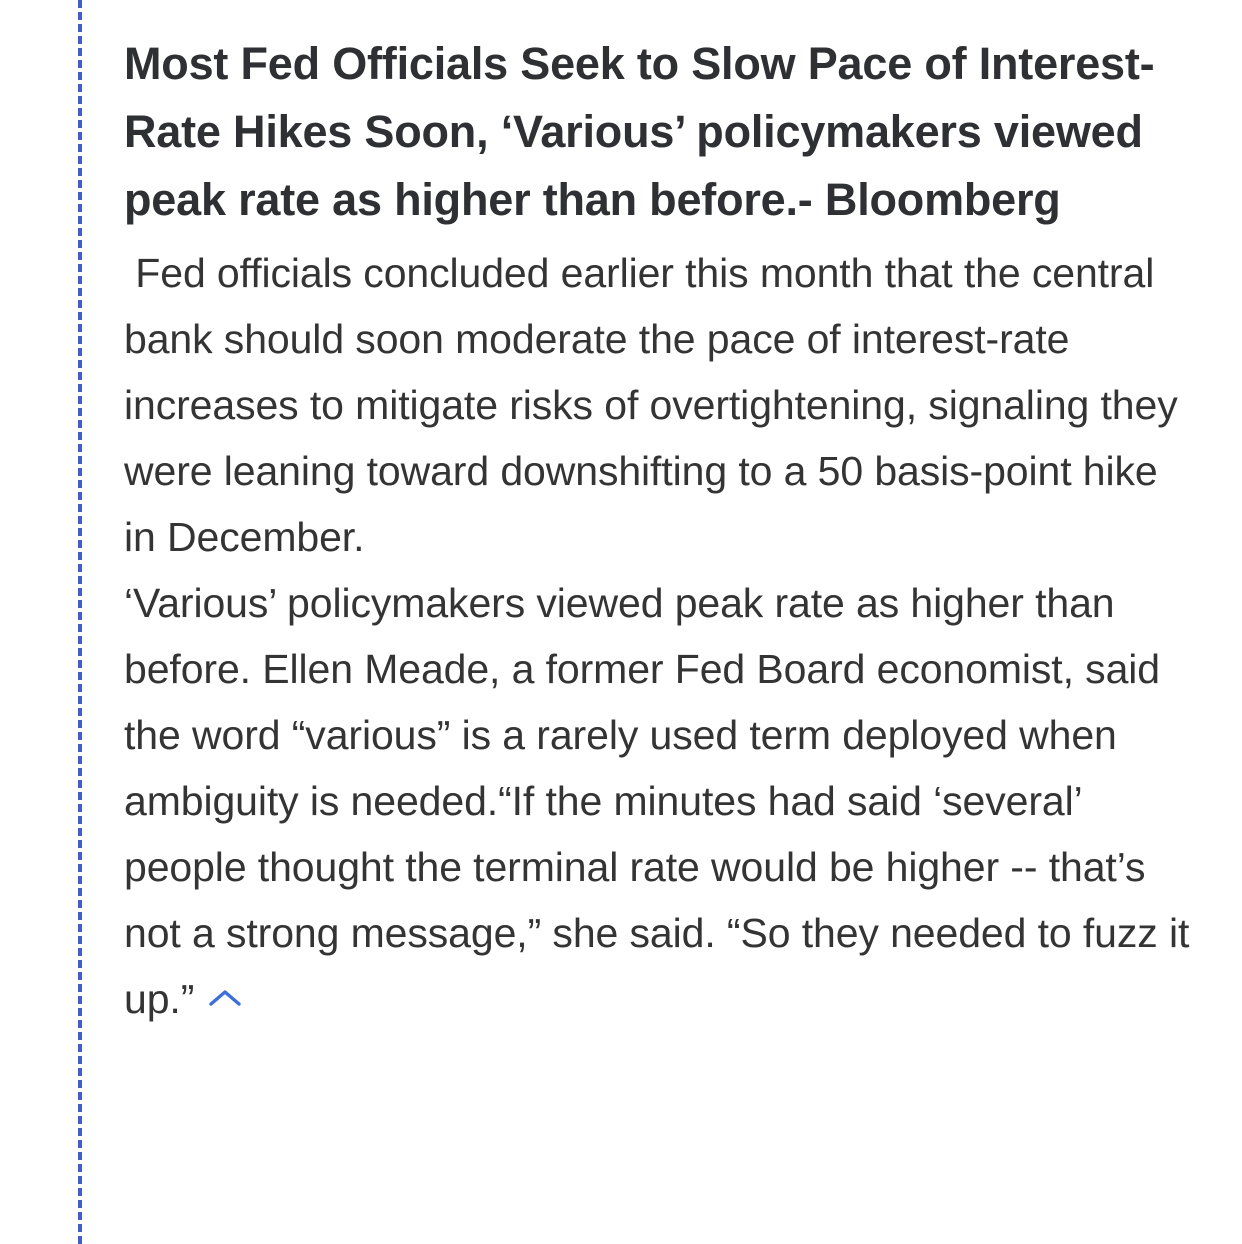 The width and height of the screenshot is (1242, 1244). Describe the element at coordinates (225, 998) in the screenshot. I see `chevron-up-icon` at that location.